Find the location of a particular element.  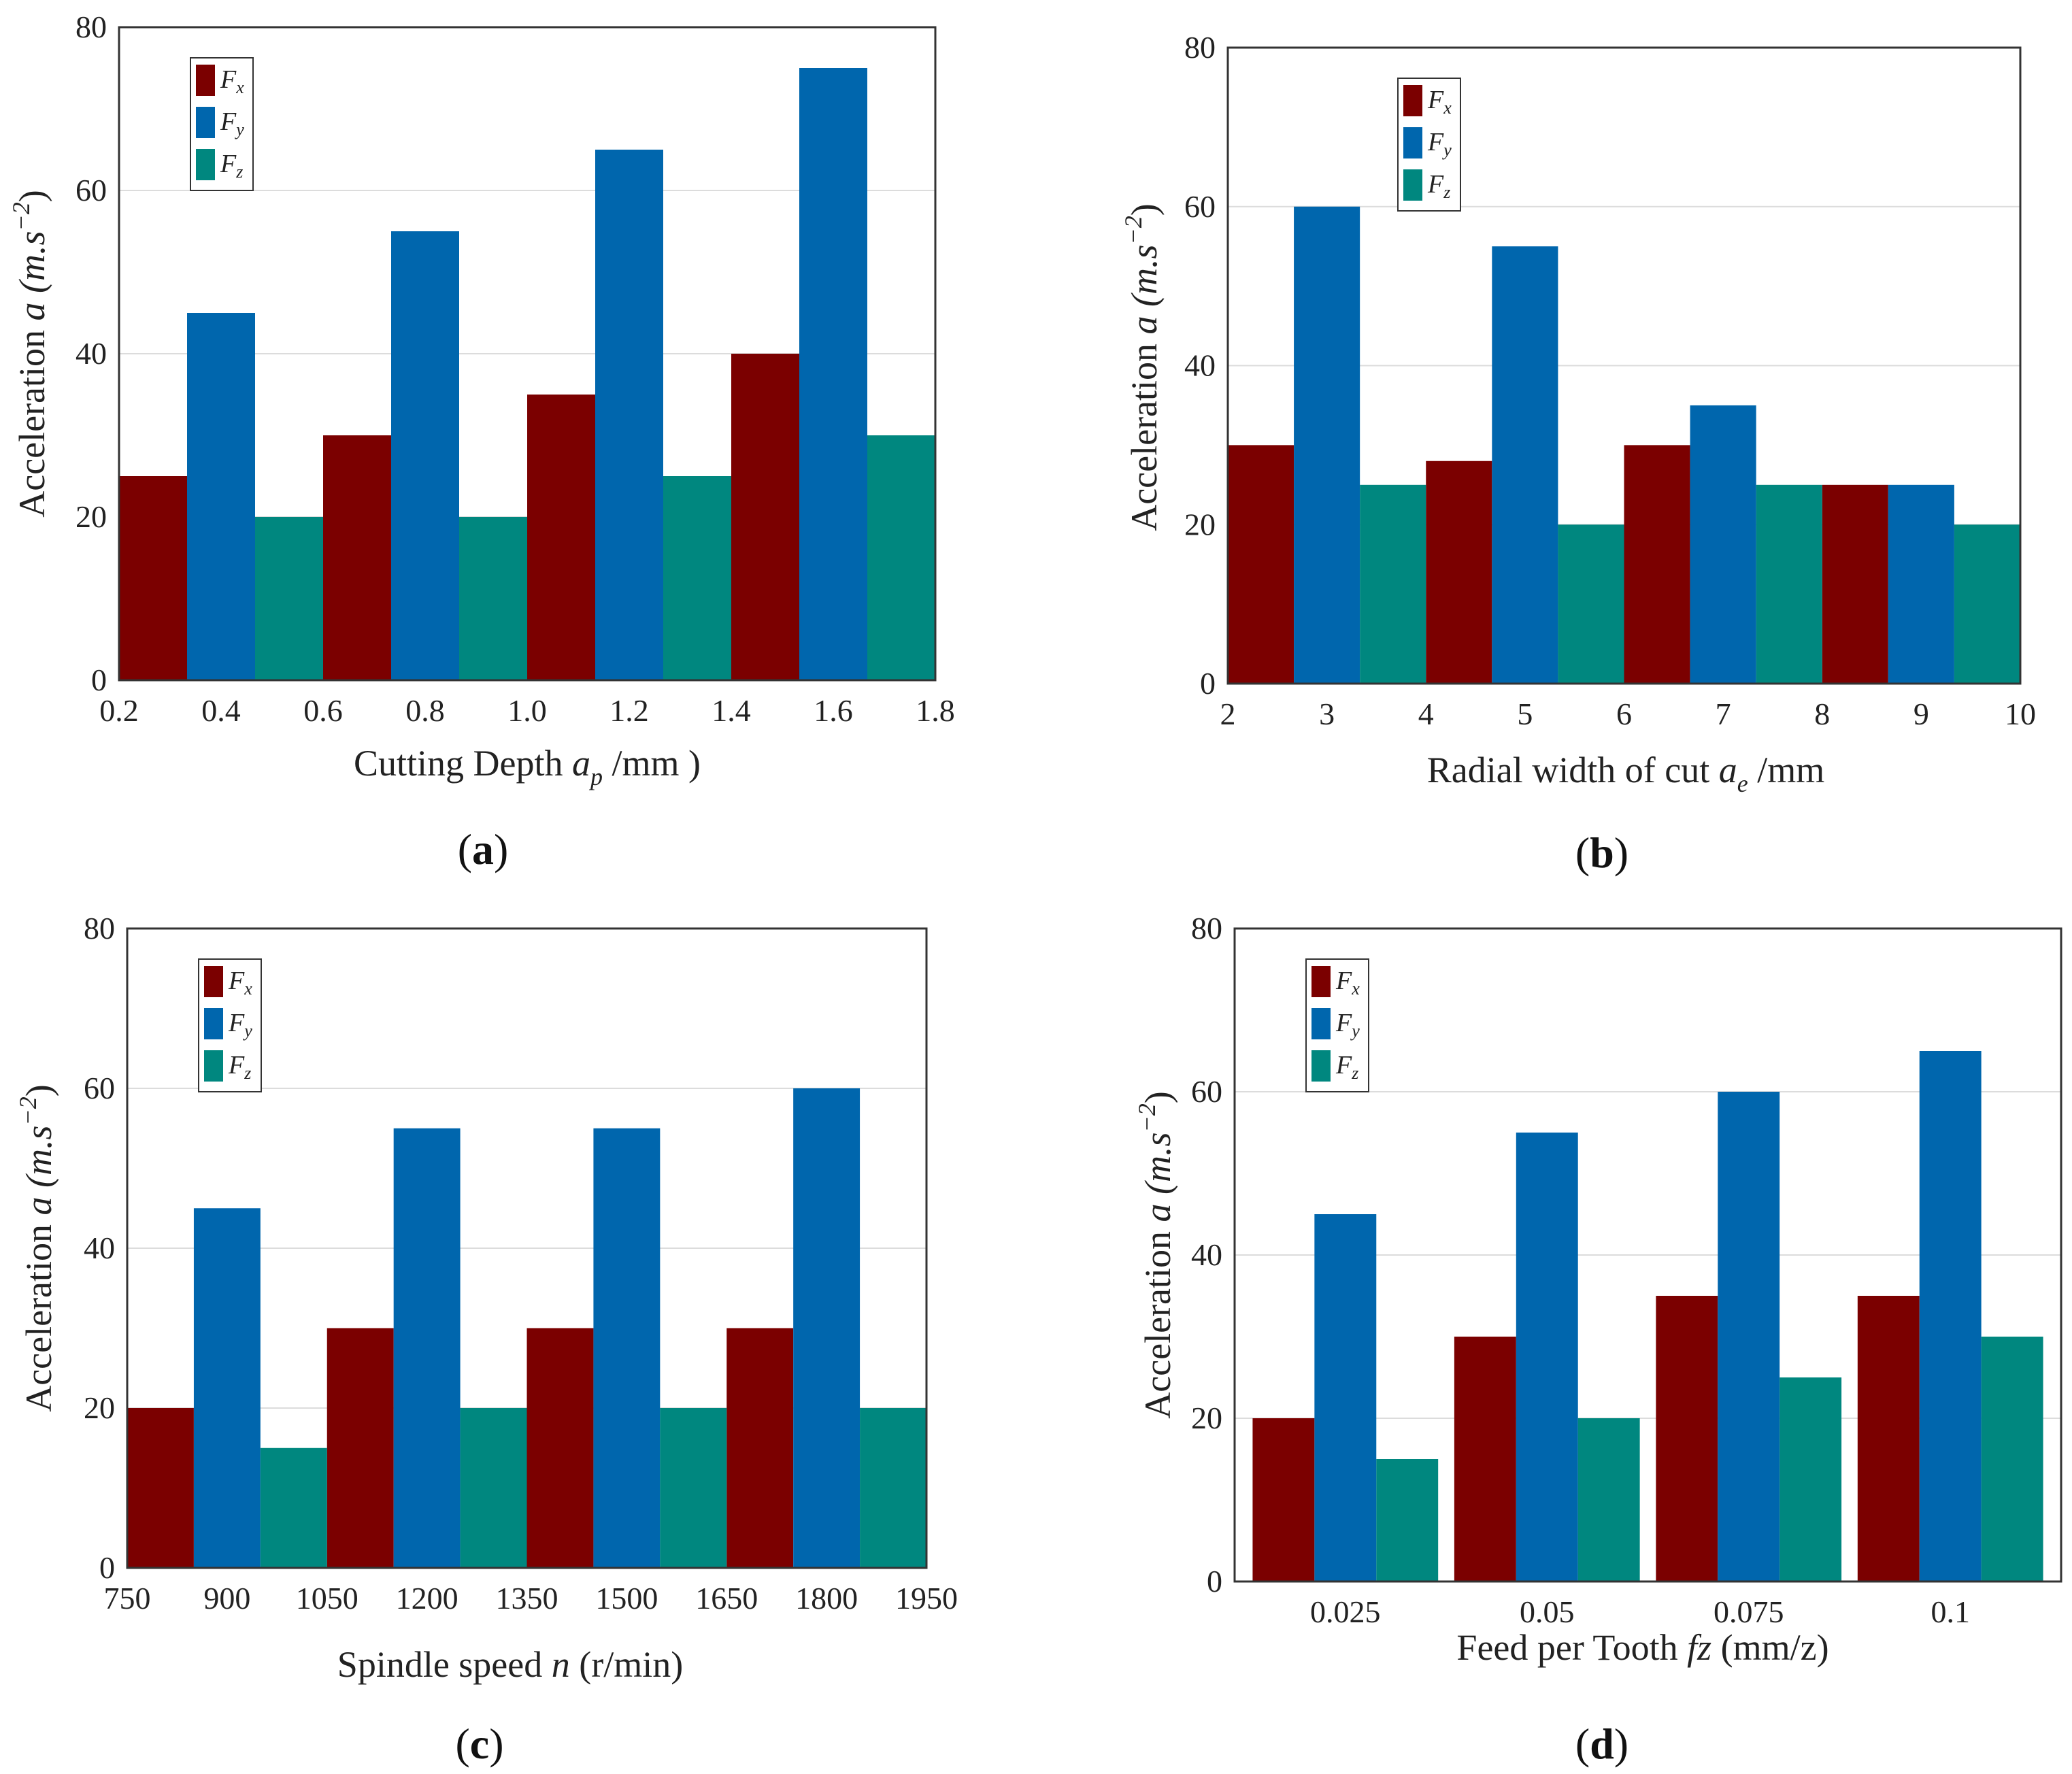

x-axis-label: Spindle speed n (r/min) is located at coordinates (510, 1664).